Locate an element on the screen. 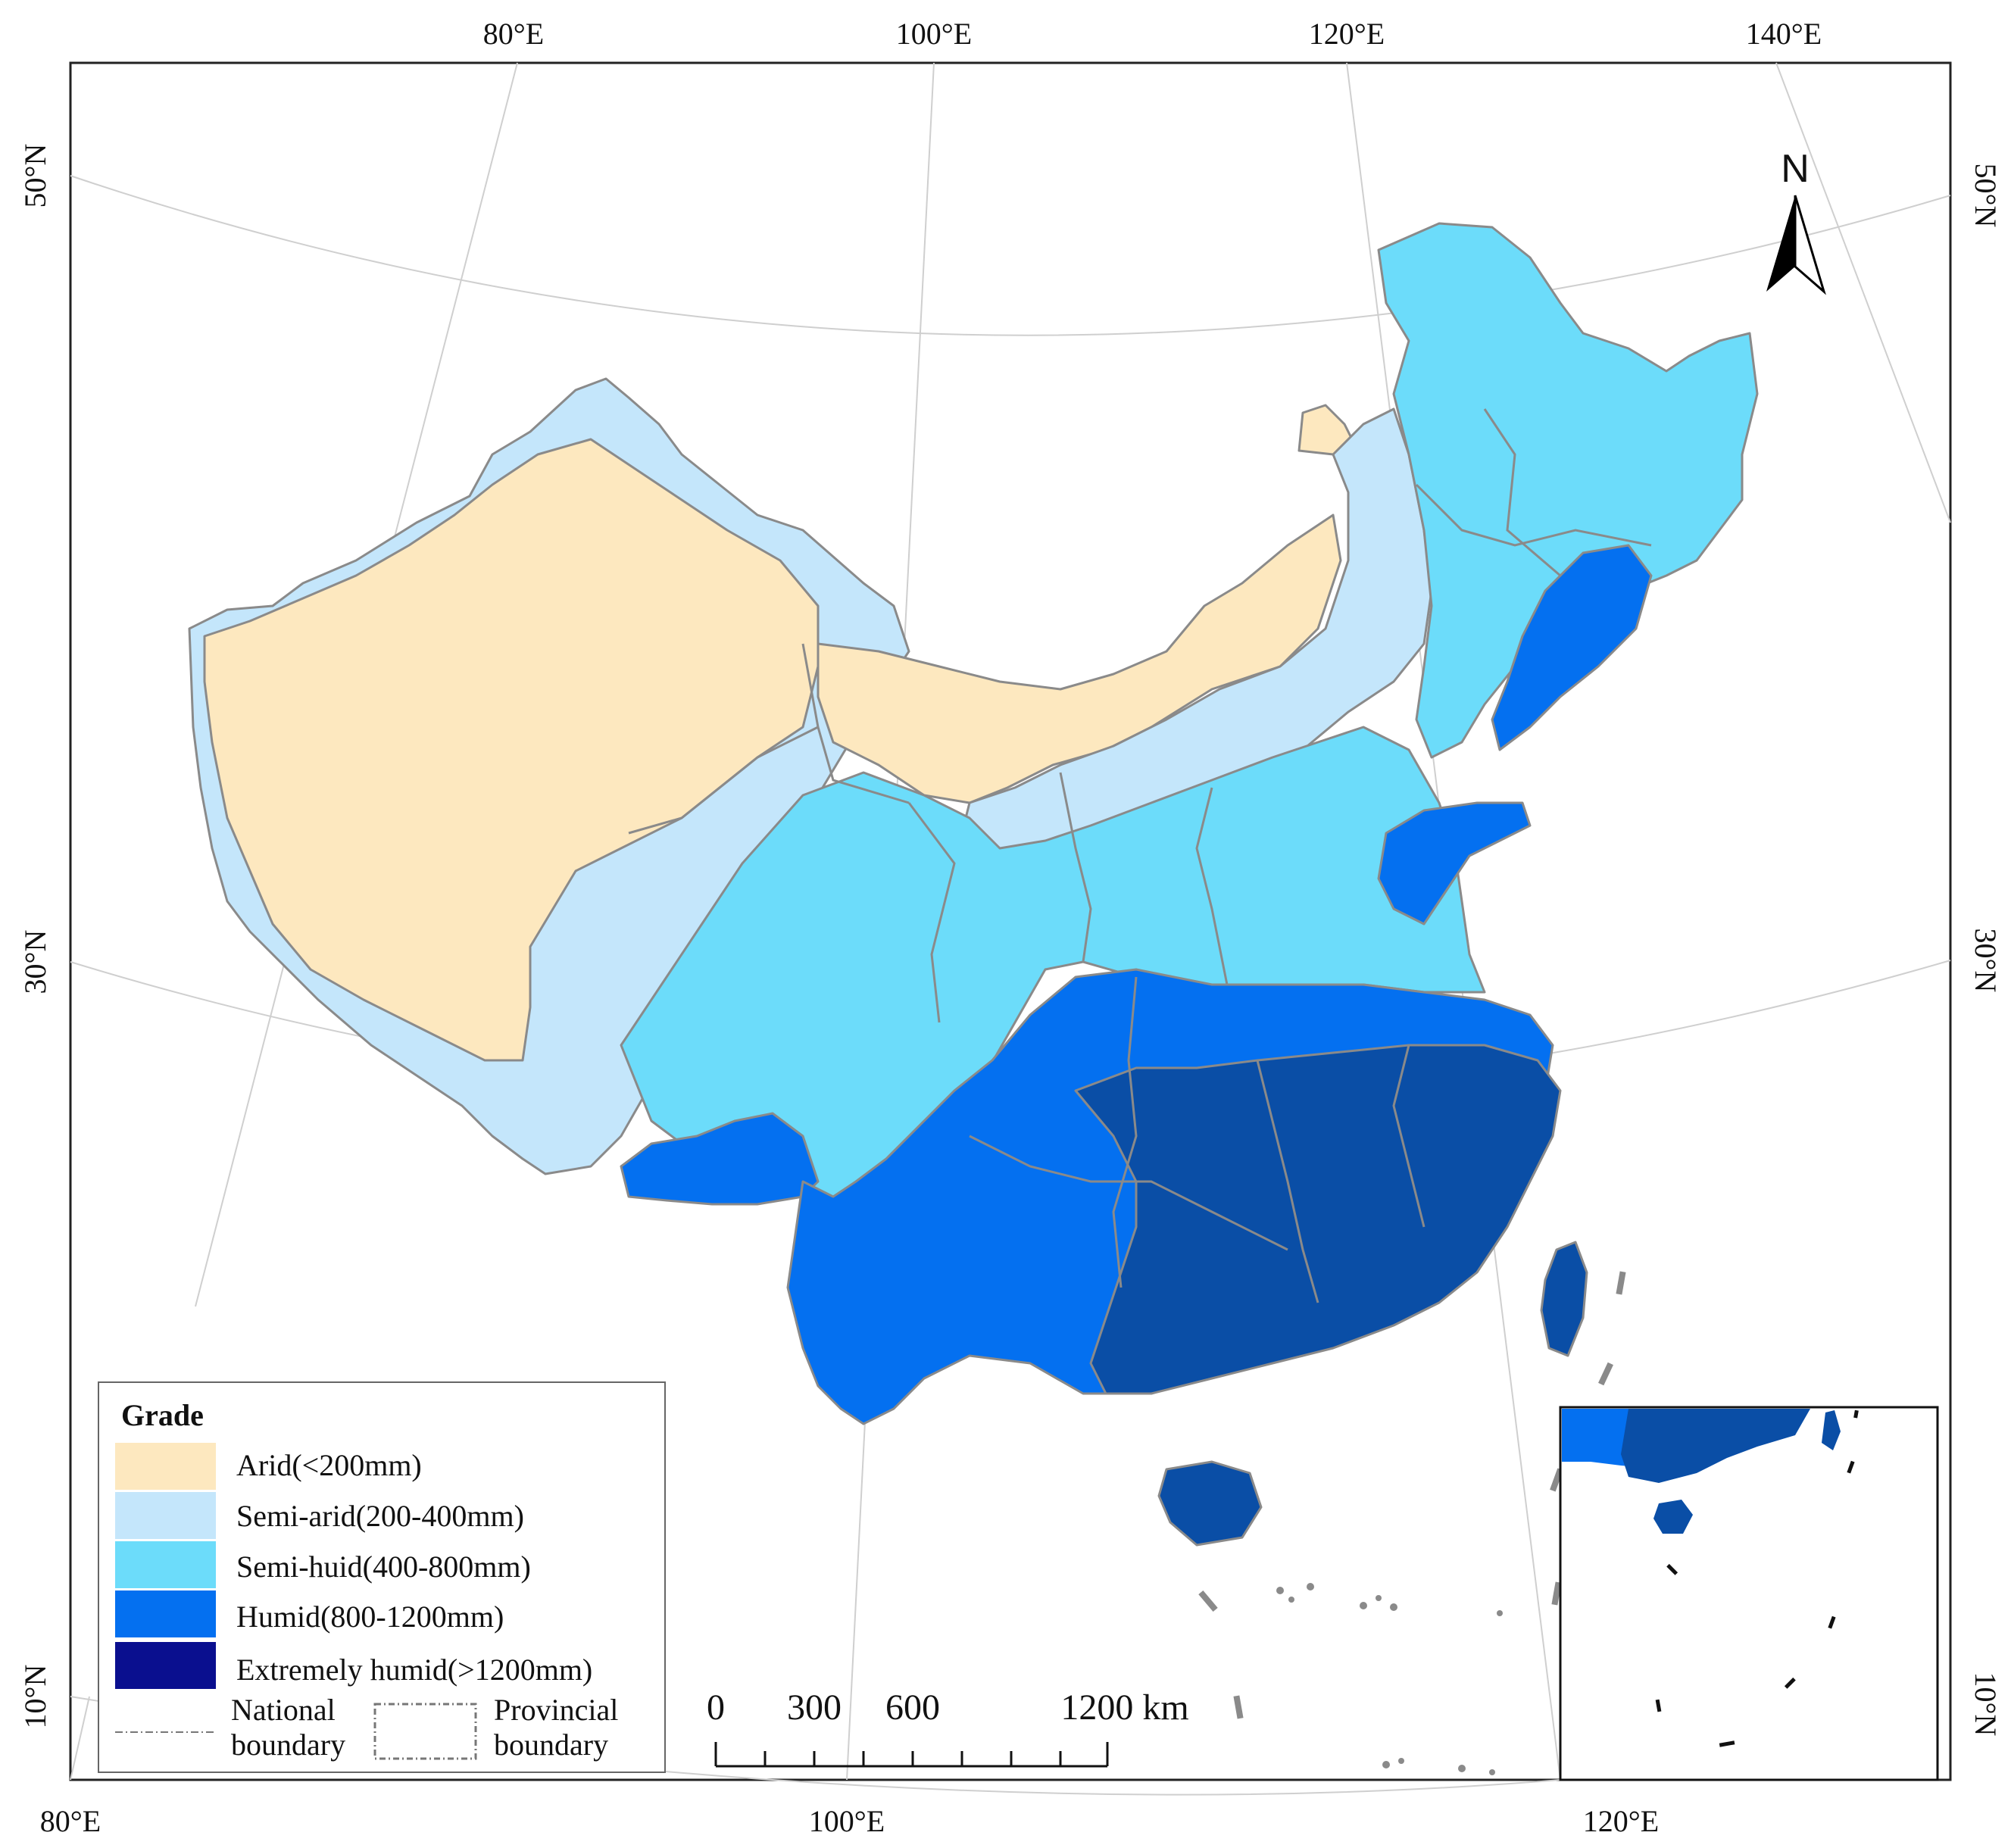 The height and width of the screenshot is (1848, 2011). coord-label-bottom-100e: 100°E is located at coordinates (847, 1821).